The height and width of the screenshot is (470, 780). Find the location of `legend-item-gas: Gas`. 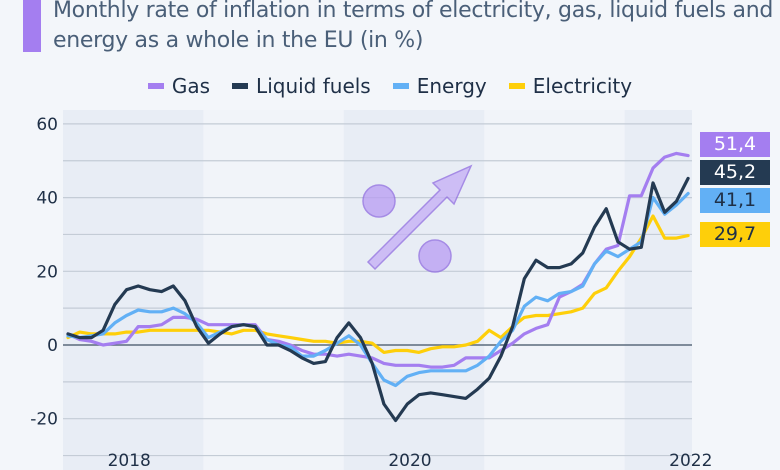

legend-item-gas: Gas is located at coordinates (179, 86).